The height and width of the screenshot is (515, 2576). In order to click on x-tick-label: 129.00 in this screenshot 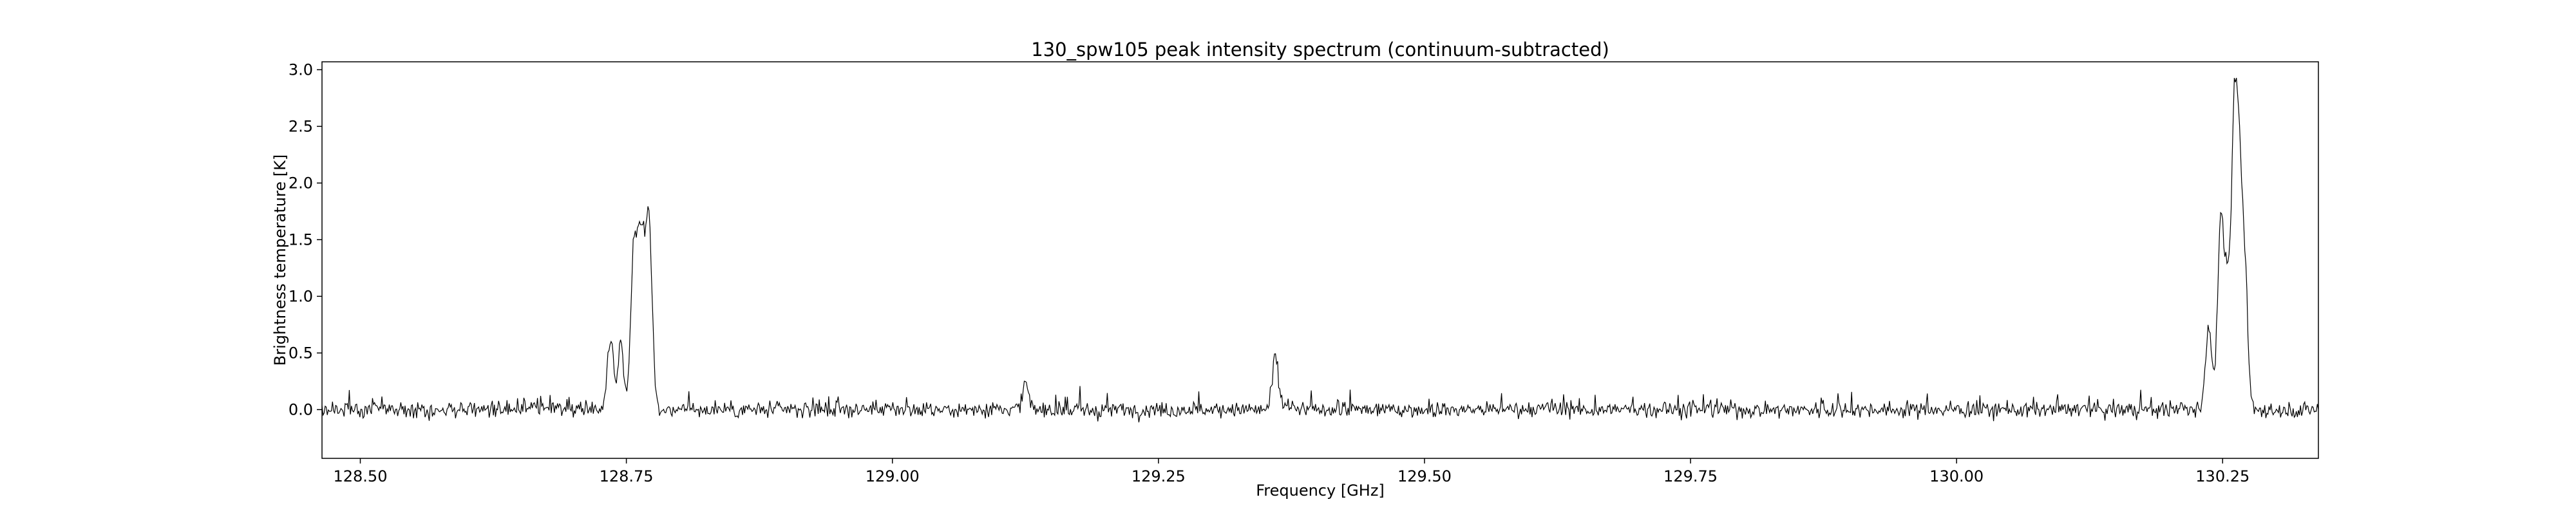, I will do `click(893, 476)`.